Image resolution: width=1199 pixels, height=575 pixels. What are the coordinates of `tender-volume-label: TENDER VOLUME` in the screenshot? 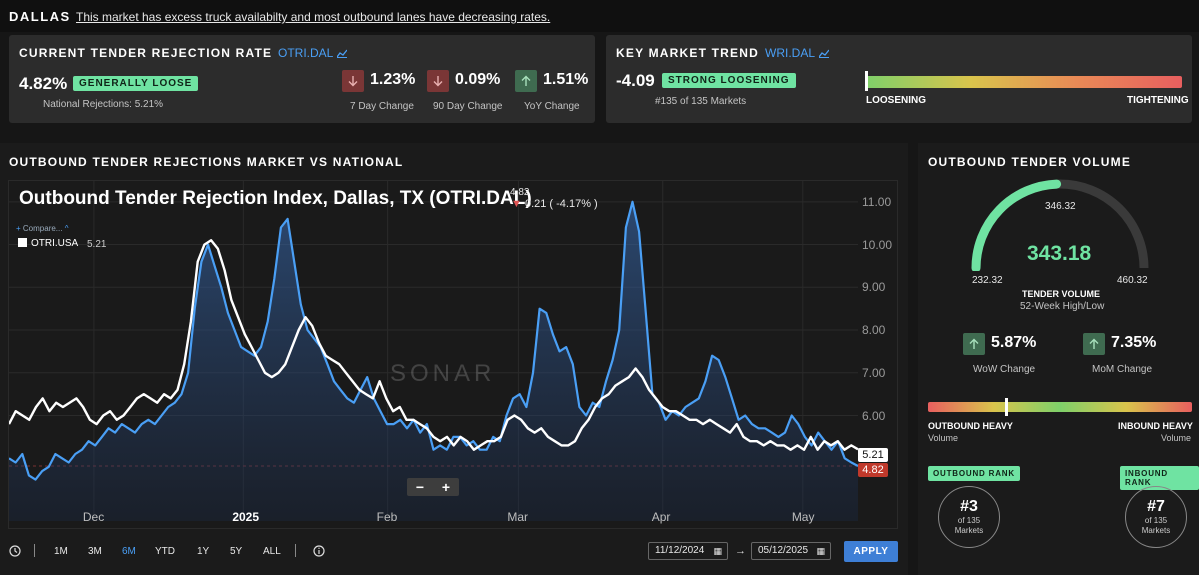 It's located at (1061, 294).